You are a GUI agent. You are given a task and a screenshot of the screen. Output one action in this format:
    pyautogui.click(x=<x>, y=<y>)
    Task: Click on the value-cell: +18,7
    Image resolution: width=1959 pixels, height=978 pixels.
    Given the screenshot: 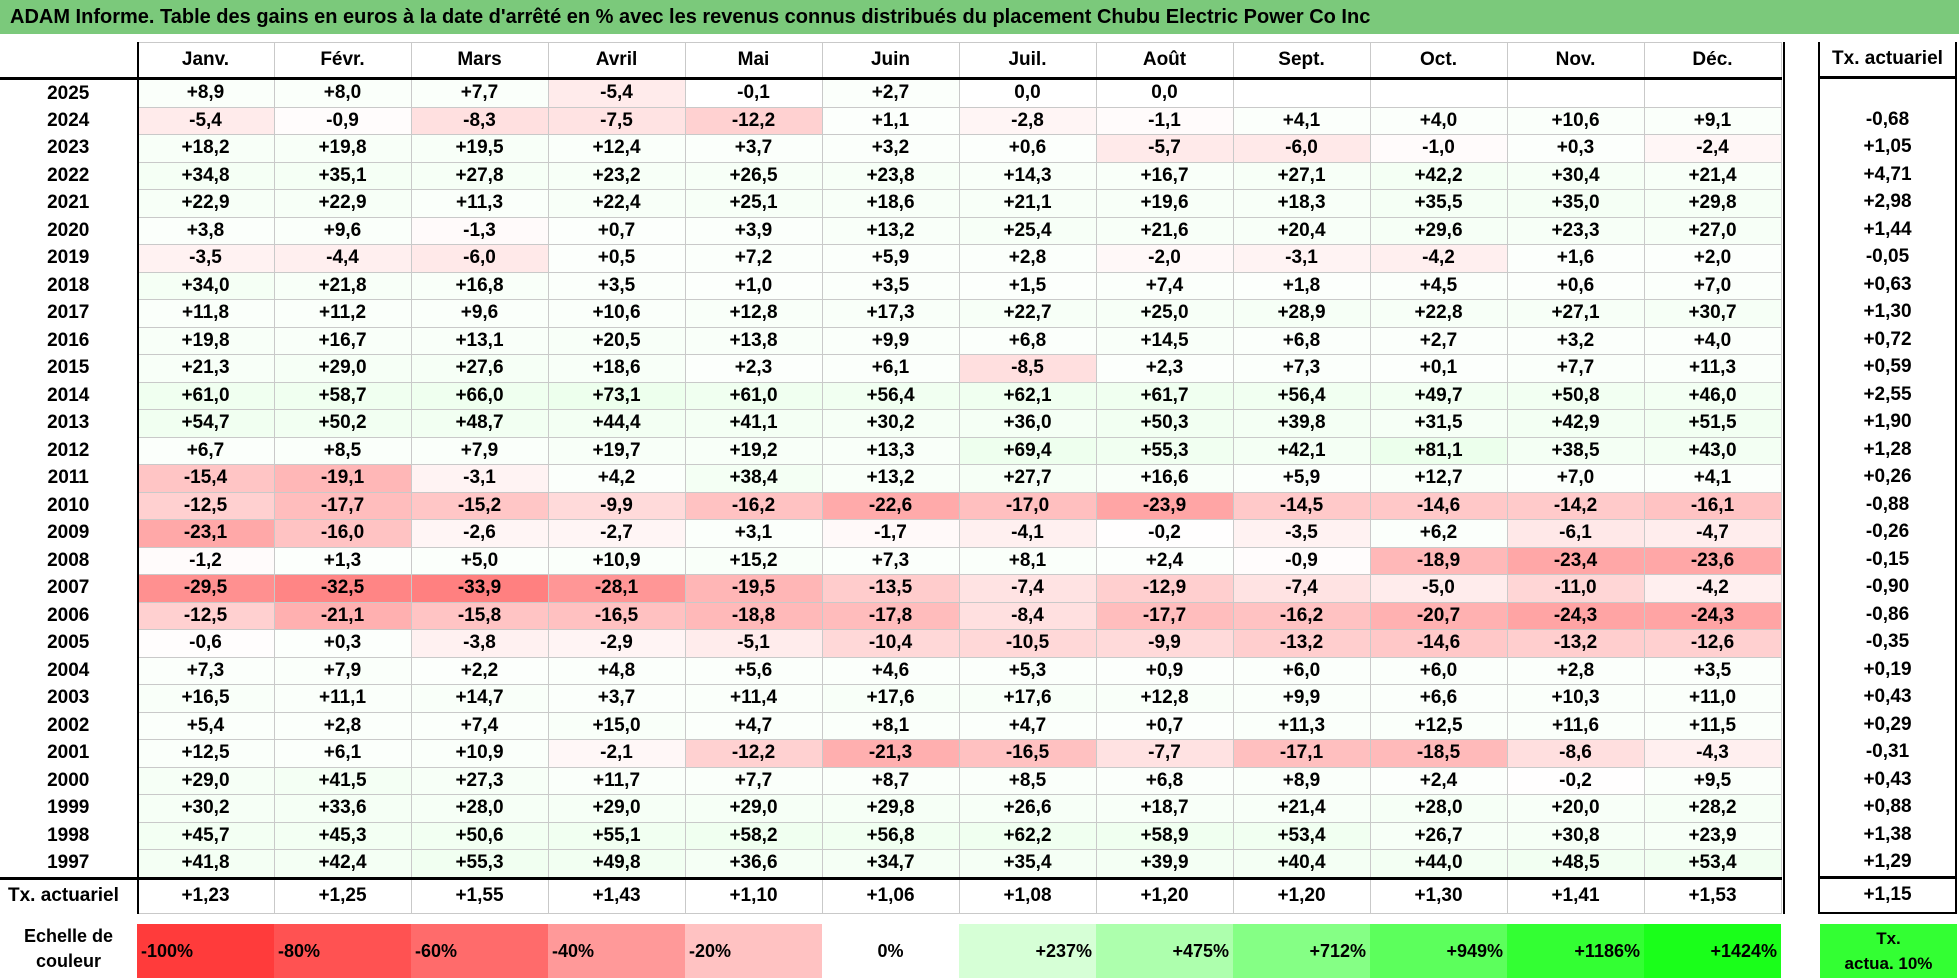 What is the action you would take?
    pyautogui.click(x=1164, y=808)
    